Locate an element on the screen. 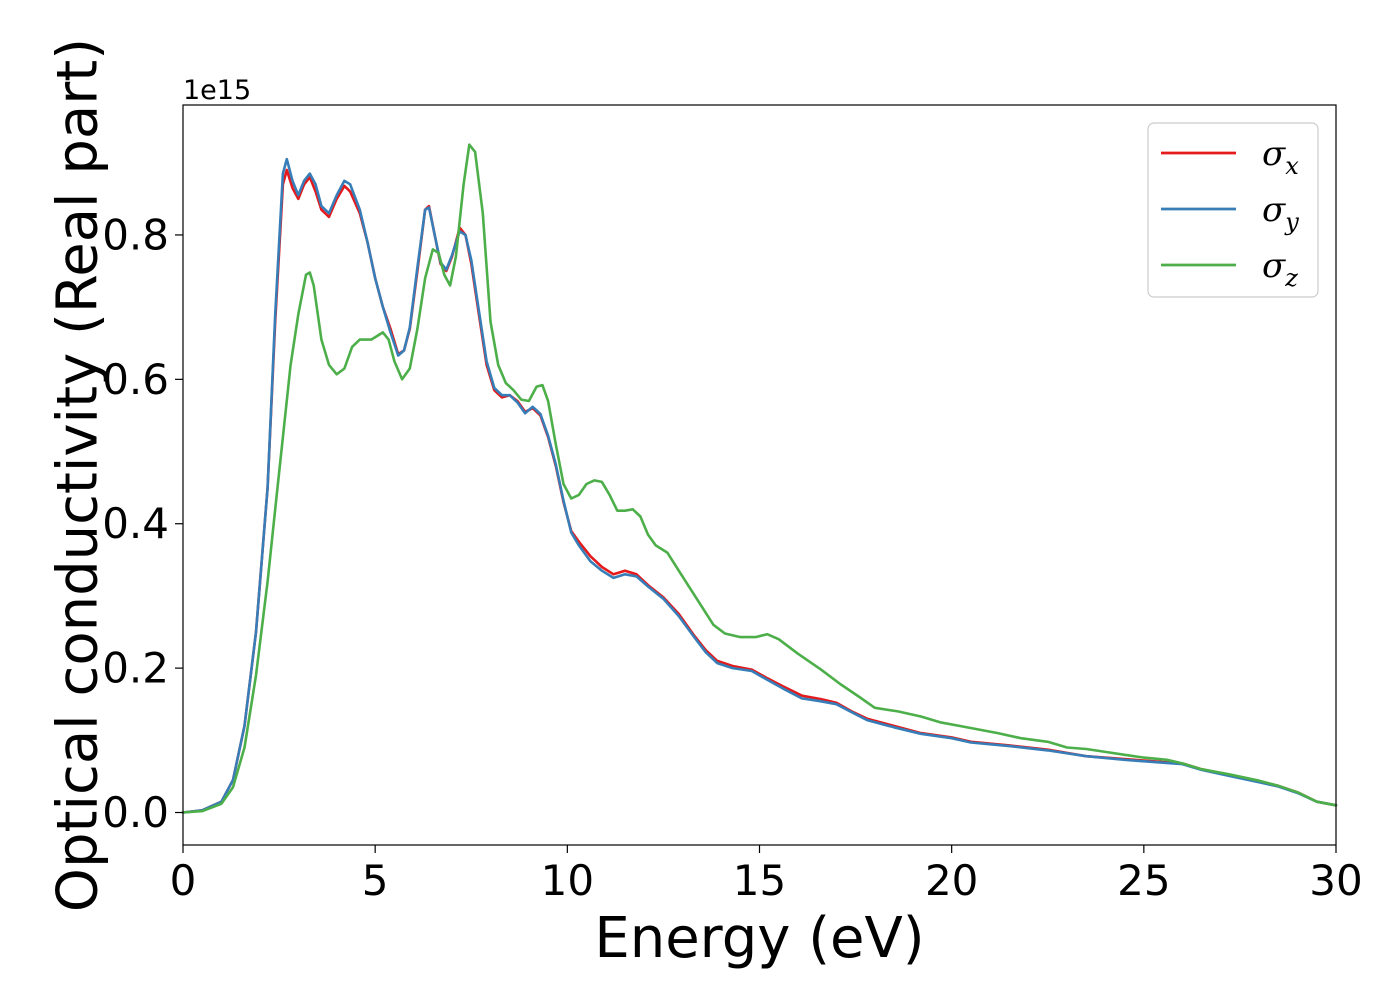 This screenshot has height=1000, width=1400. y-tick-label: 0.4 is located at coordinates (135, 523).